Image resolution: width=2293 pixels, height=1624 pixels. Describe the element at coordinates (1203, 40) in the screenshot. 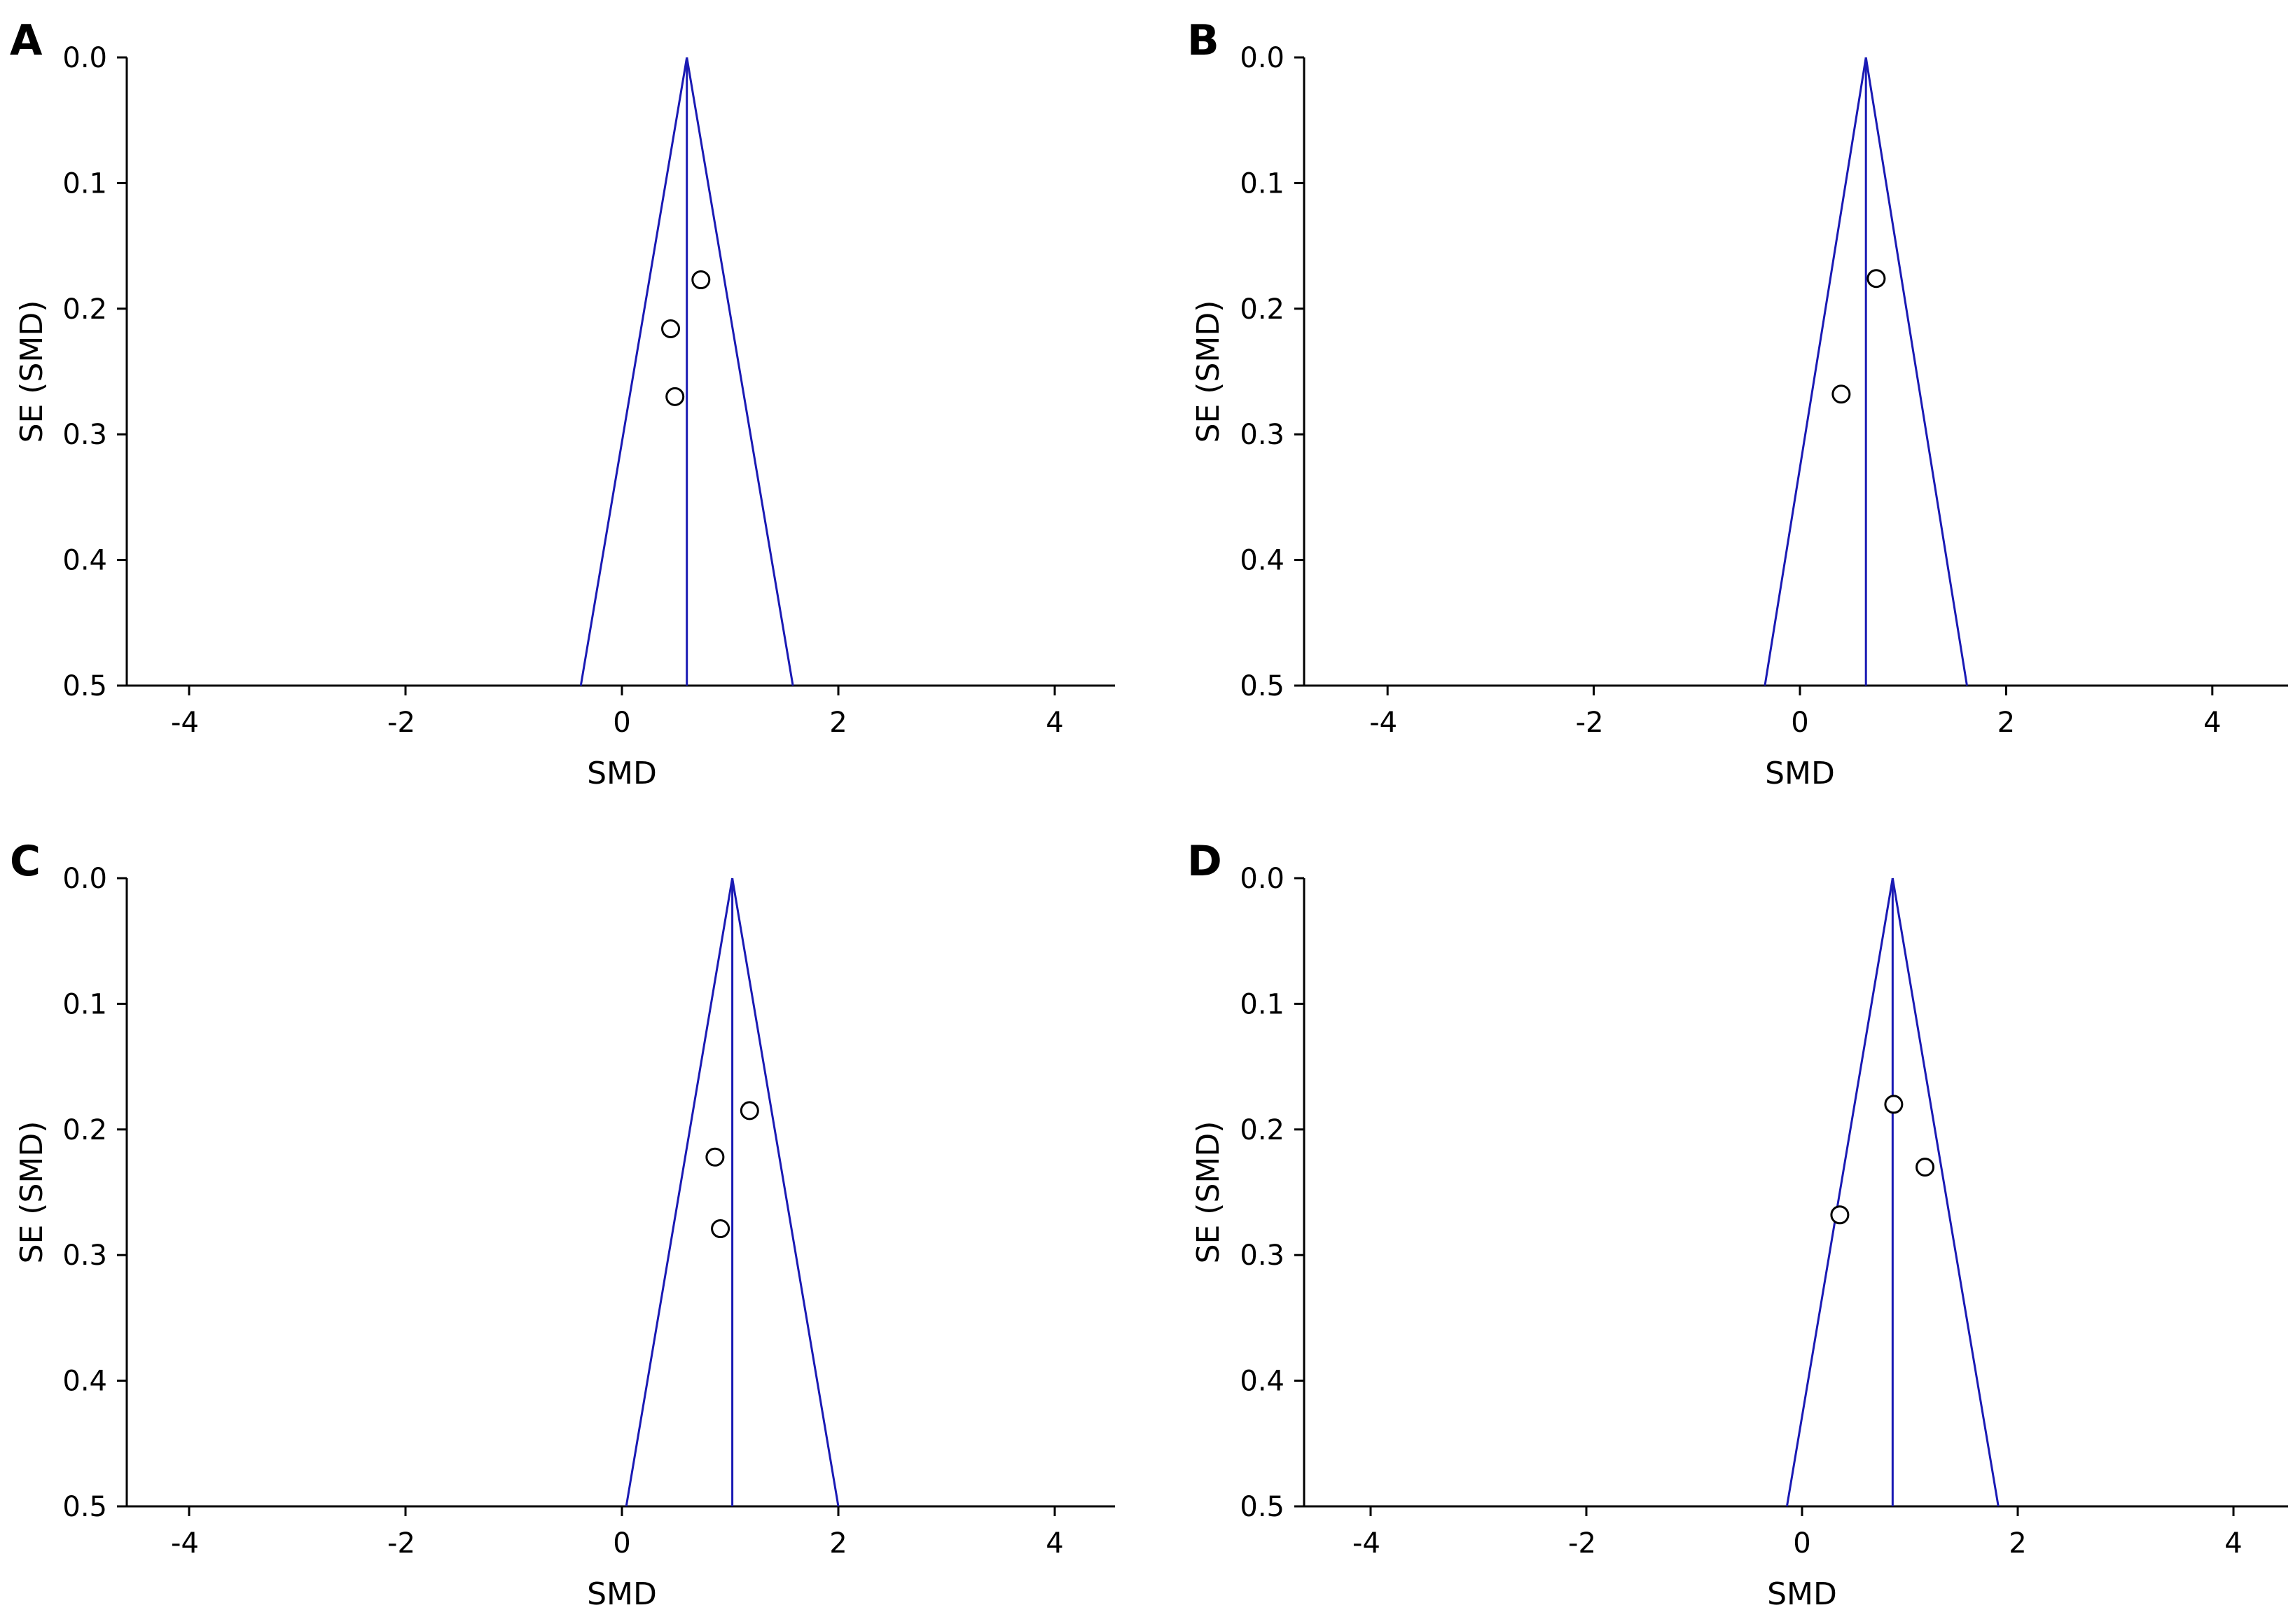

I see `panel-label: B` at that location.